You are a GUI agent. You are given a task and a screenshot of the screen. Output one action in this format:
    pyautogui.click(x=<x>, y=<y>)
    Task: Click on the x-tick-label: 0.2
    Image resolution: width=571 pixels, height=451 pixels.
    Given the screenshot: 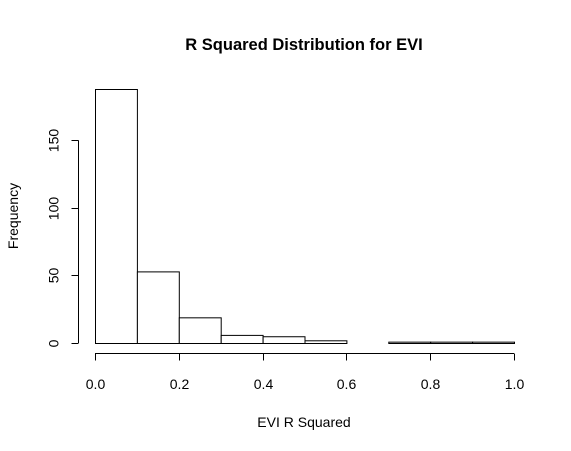 What is the action you would take?
    pyautogui.click(x=180, y=384)
    